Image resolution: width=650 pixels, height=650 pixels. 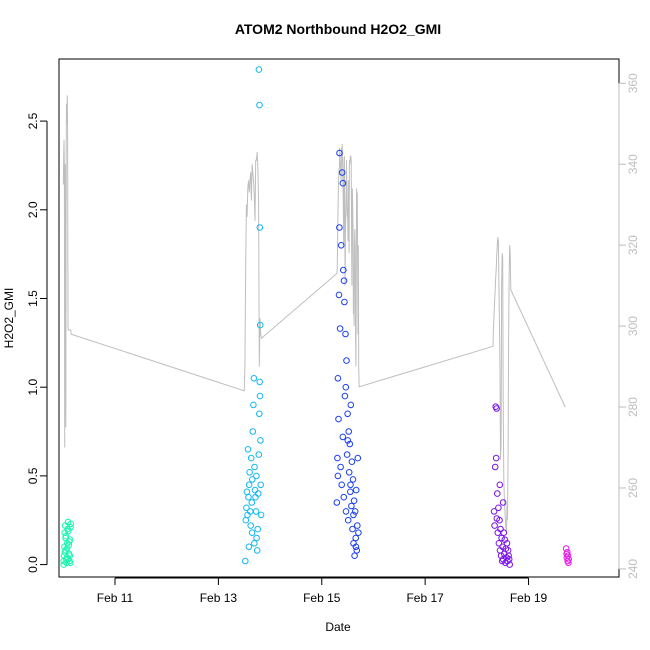 I want to click on y-axis: 0.0 0.5 1.0 1.5 2.0 2.5, so click(x=37, y=342).